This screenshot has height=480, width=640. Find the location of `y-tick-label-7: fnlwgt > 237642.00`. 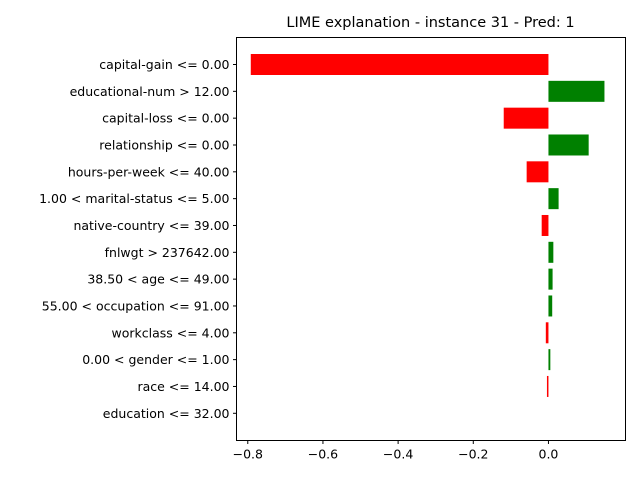

y-tick-label-7: fnlwgt > 237642.00 is located at coordinates (167, 252).